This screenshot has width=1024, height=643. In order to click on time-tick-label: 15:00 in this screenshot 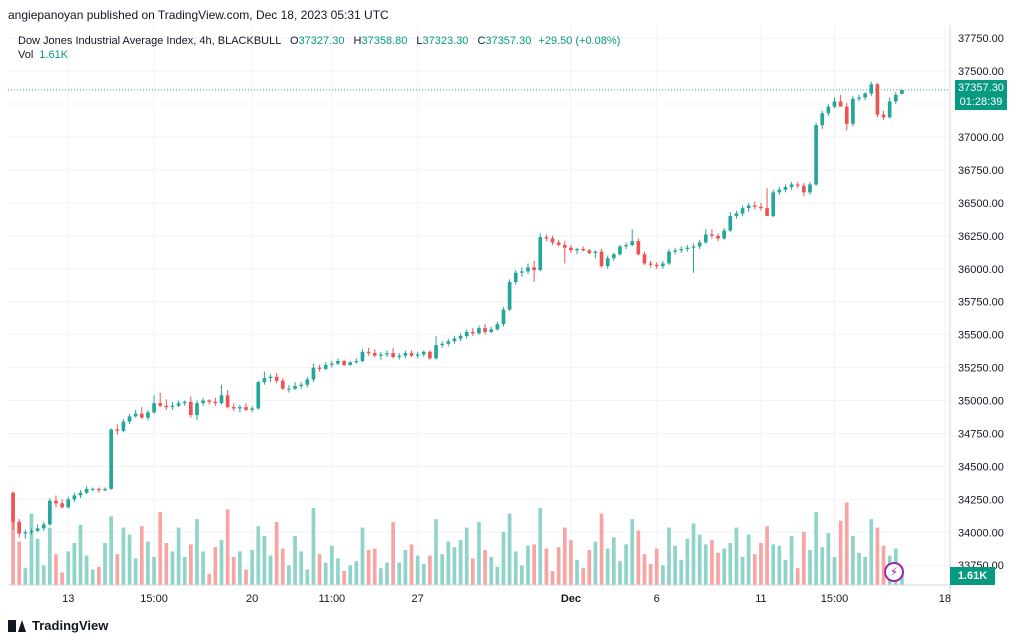, I will do `click(154, 599)`.